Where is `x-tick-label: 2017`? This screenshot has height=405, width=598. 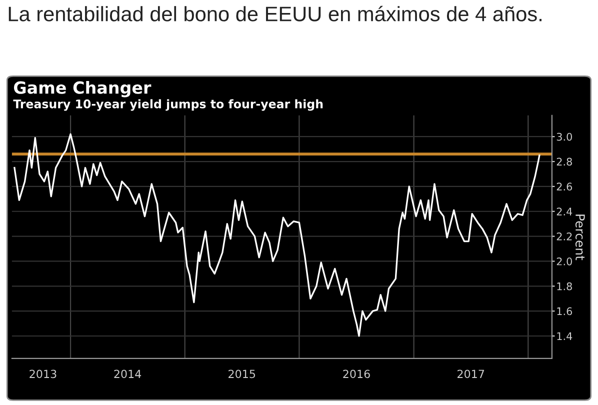 x-tick-label: 2017 is located at coordinates (471, 374).